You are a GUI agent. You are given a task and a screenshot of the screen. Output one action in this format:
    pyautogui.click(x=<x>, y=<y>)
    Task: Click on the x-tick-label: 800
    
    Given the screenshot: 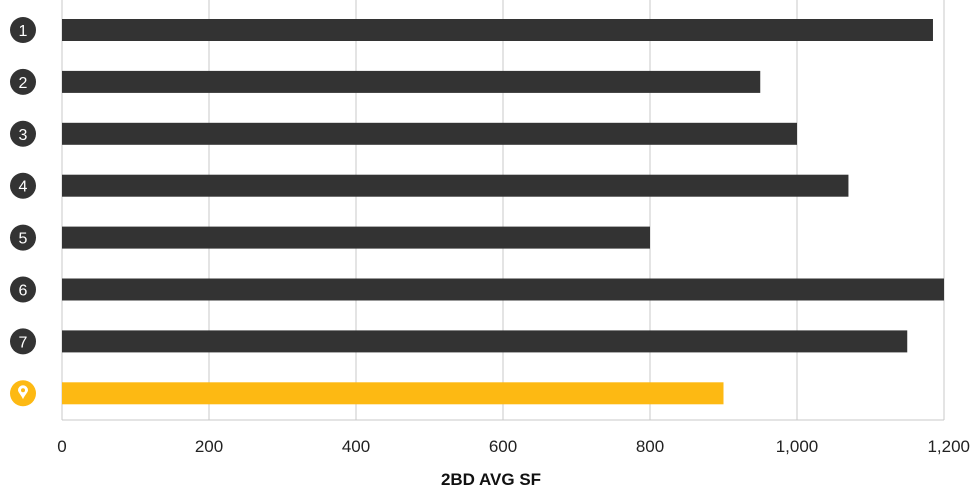 What is the action you would take?
    pyautogui.click(x=650, y=446)
    